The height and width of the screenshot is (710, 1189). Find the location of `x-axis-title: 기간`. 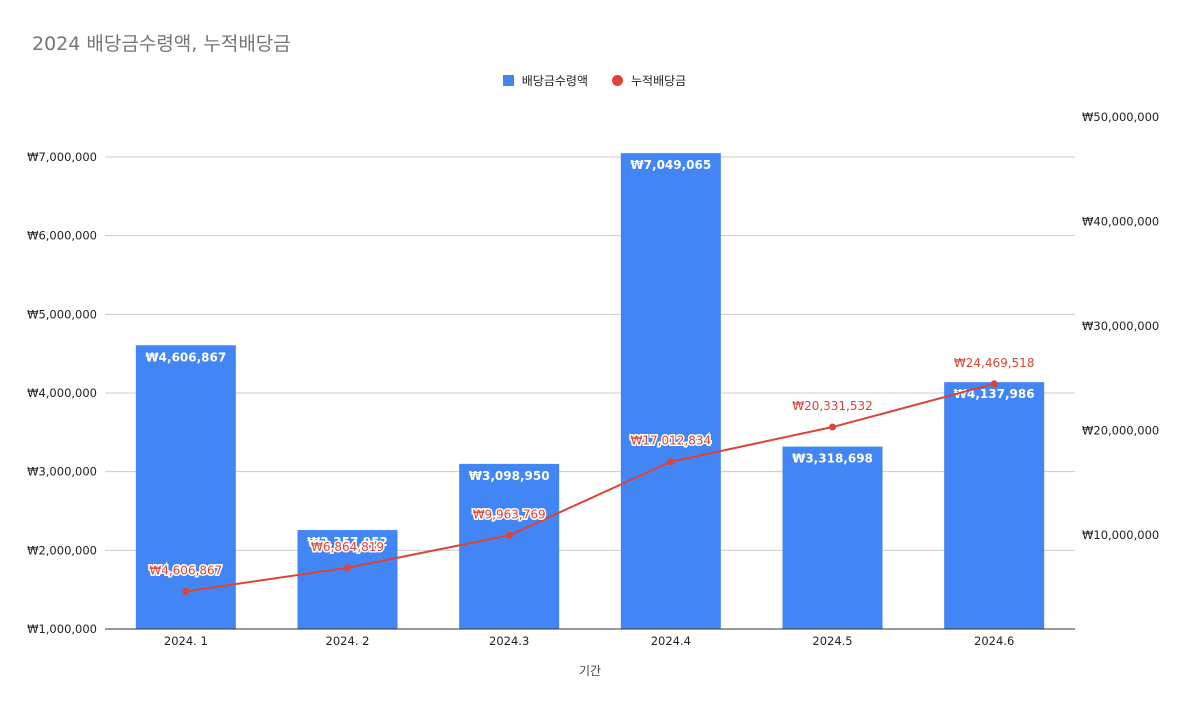

x-axis-title: 기간 is located at coordinates (590, 671).